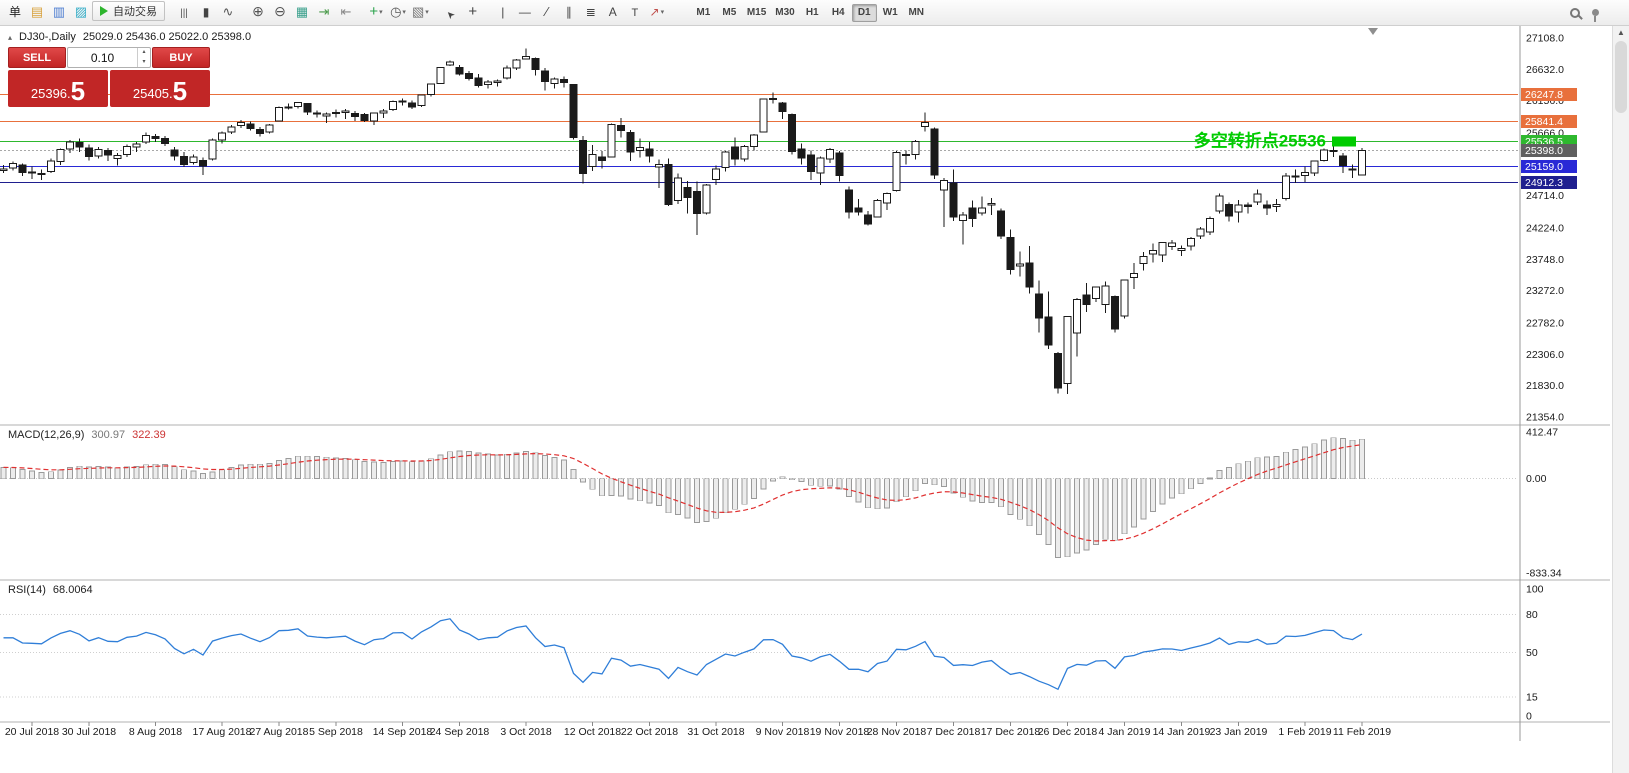  Describe the element at coordinates (916, 13) in the screenshot. I see `timeframe-mn: MN` at that location.